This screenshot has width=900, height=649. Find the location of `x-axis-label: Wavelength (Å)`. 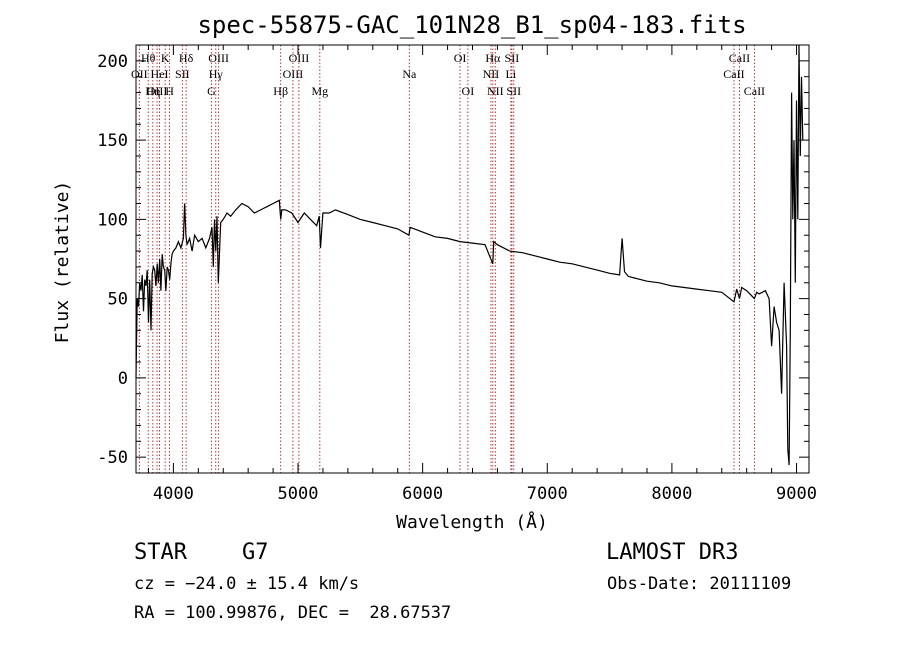

x-axis-label: Wavelength (Å) is located at coordinates (472, 522).